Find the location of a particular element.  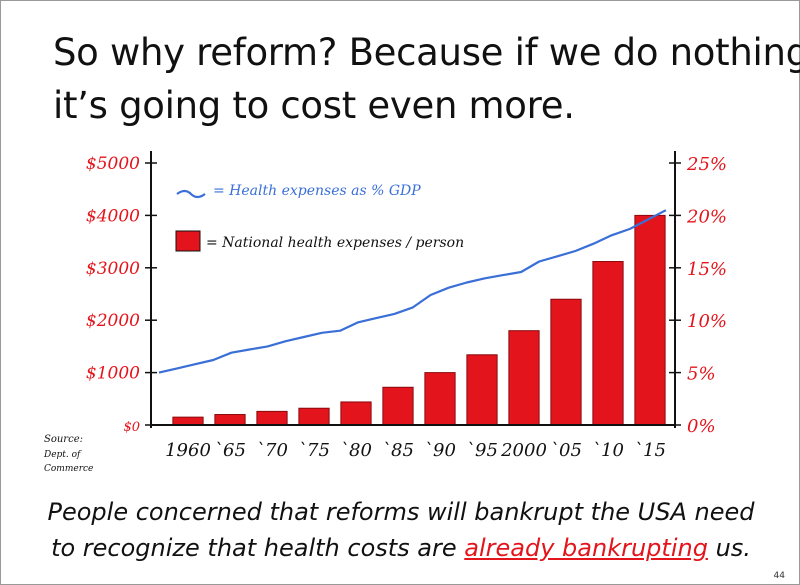

source-line-3: Commerce is located at coordinates (68, 469).